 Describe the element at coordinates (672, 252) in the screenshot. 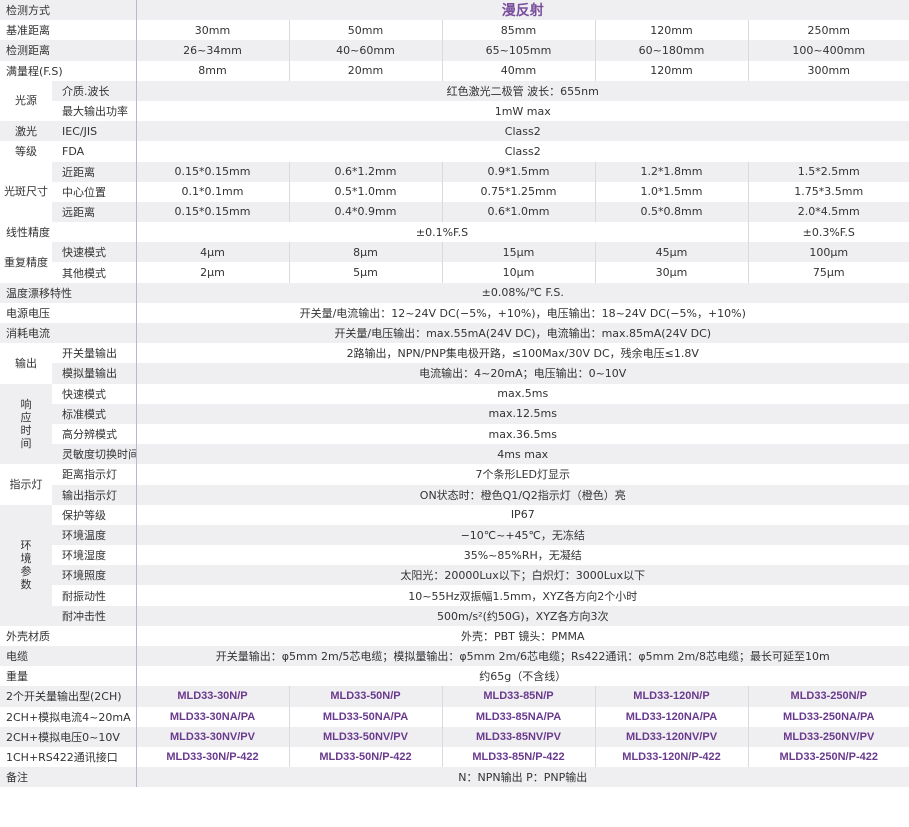

I see `spec-value-cell: 45μm` at that location.